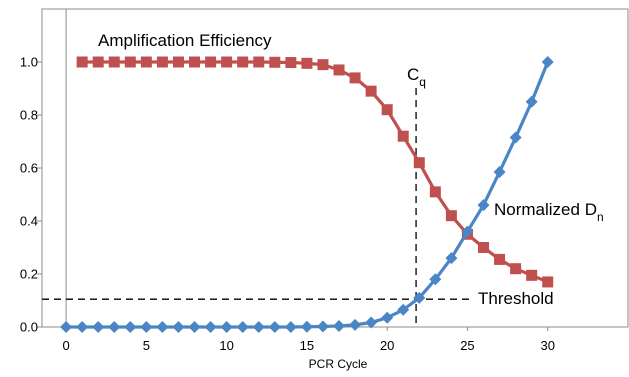  What do you see at coordinates (65, 345) in the screenshot?
I see `x-tick-label: 0` at bounding box center [65, 345].